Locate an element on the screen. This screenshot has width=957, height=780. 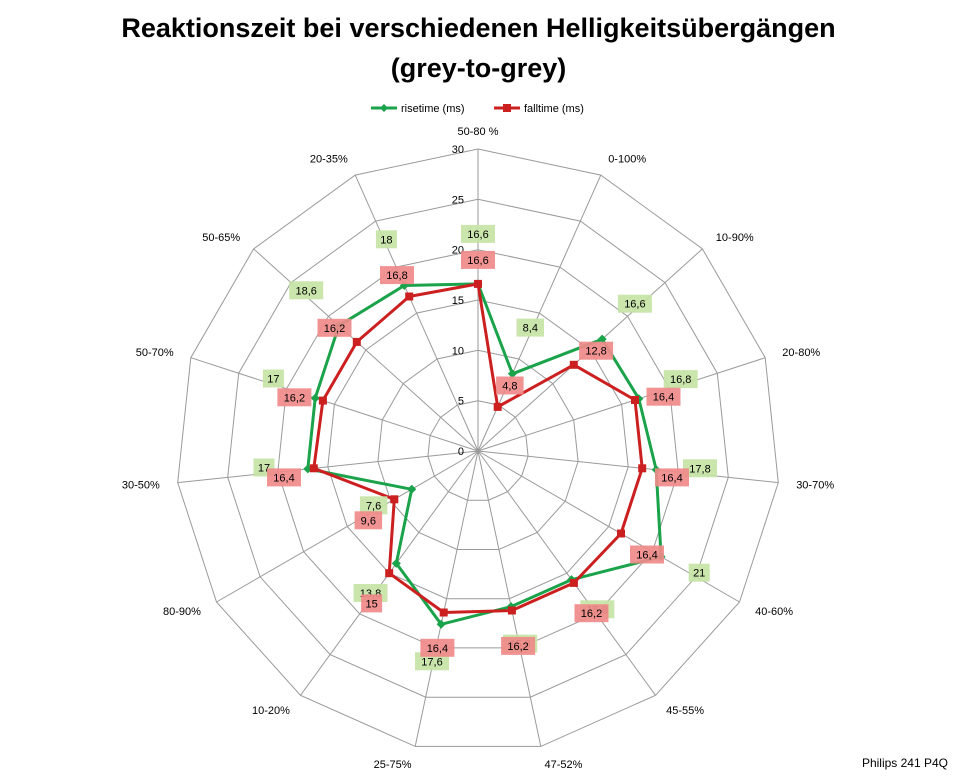
footer-caption: Philips 241 P4Q is located at coordinates (904, 763).